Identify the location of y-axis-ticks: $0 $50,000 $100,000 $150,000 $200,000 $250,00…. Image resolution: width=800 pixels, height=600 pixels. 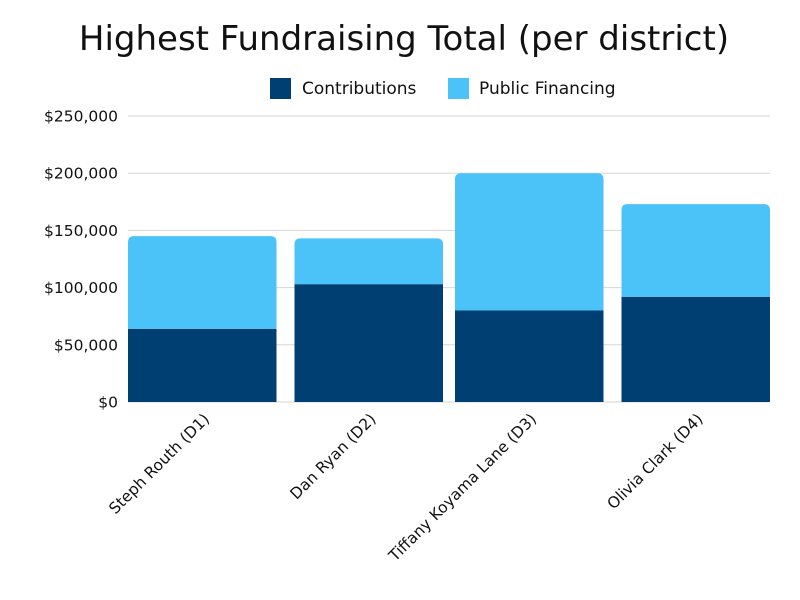
(81, 260).